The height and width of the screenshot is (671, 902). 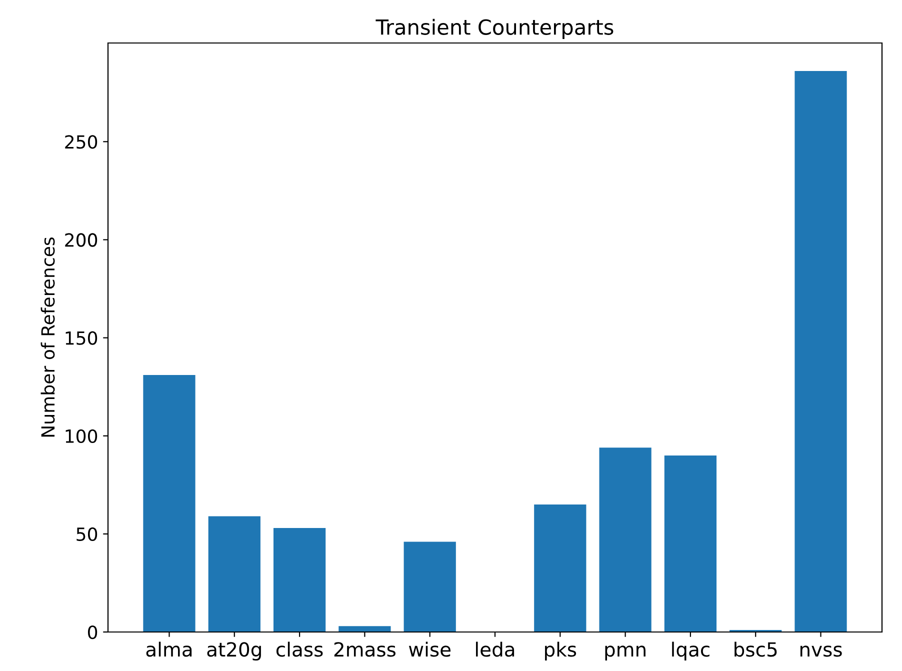 What do you see at coordinates (81, 142) in the screenshot?
I see `y-tick-label: 250` at bounding box center [81, 142].